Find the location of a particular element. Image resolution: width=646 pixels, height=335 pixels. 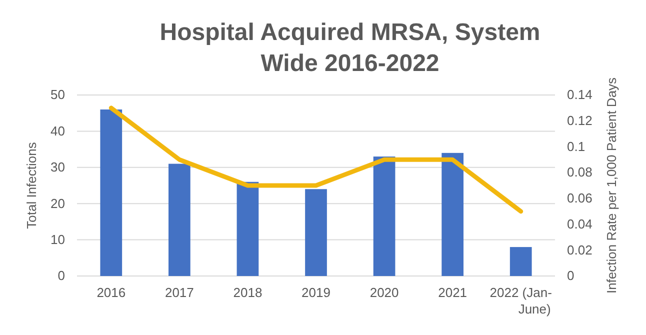

chart-title: Hospital Acquired MRSA, System Wide 2016-2022 is located at coordinates (350, 48).